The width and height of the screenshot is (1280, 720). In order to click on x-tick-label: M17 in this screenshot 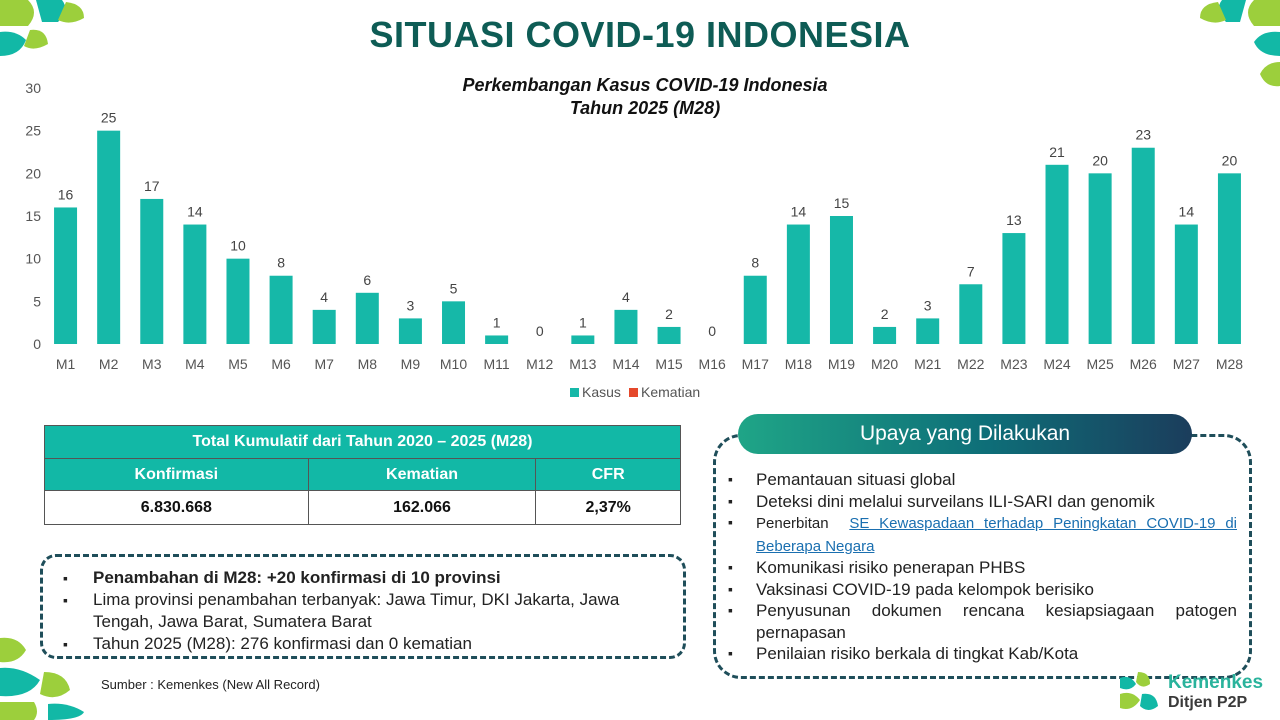, I will do `click(755, 364)`.